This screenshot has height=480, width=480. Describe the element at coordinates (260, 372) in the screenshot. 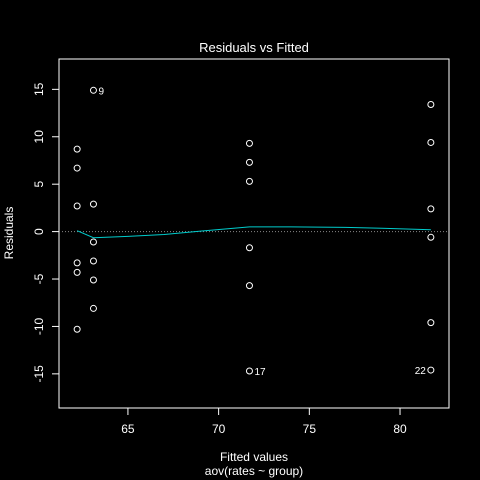

I see `point-label: 17` at that location.